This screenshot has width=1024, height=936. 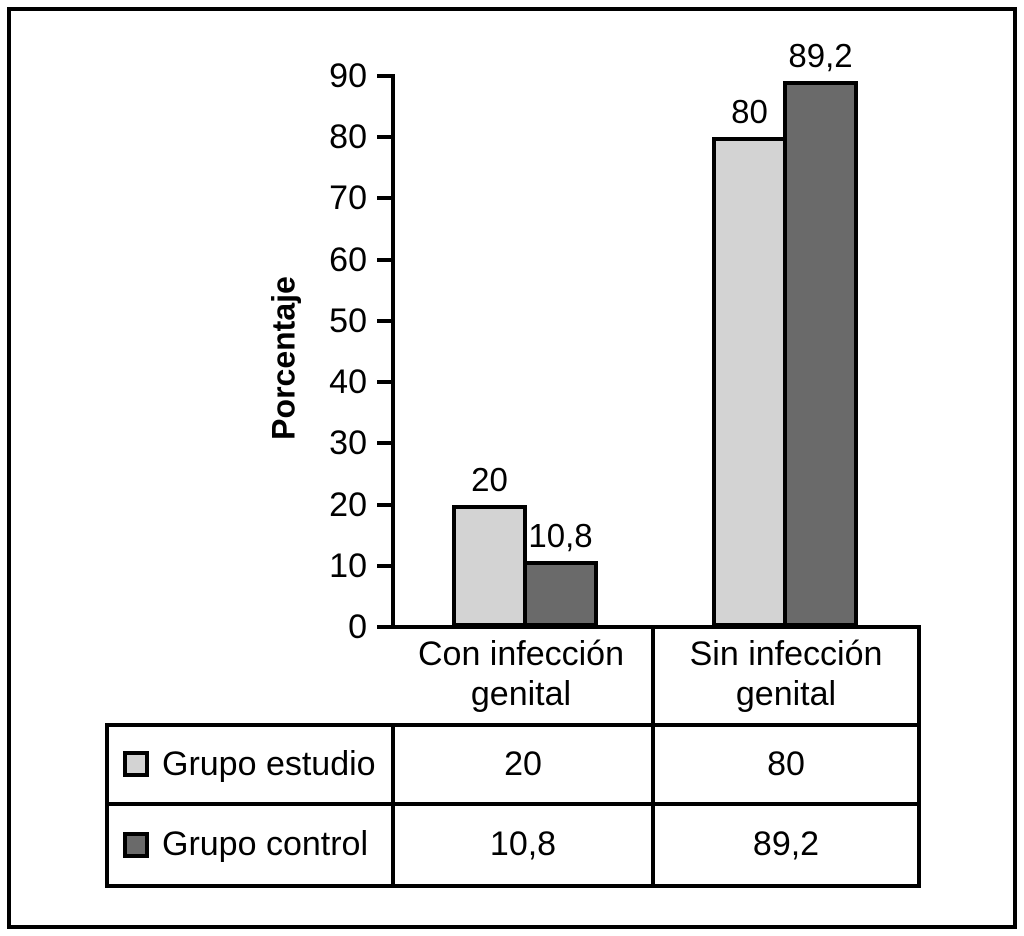 What do you see at coordinates (348, 198) in the screenshot?
I see `y-tick-label: 70` at bounding box center [348, 198].